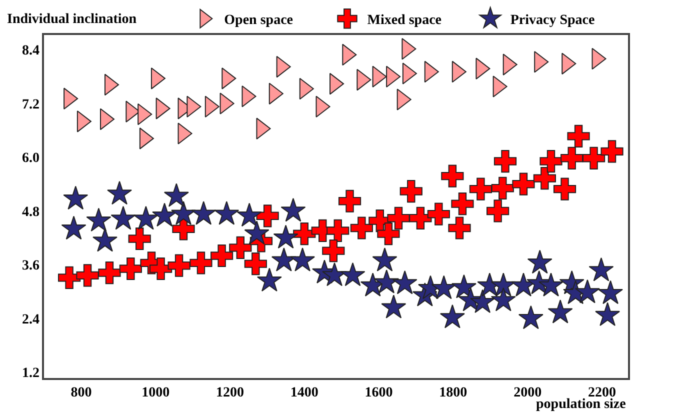 The image size is (688, 412). What do you see at coordinates (31, 374) in the screenshot?
I see `y-tick-label: 1.2` at bounding box center [31, 374].